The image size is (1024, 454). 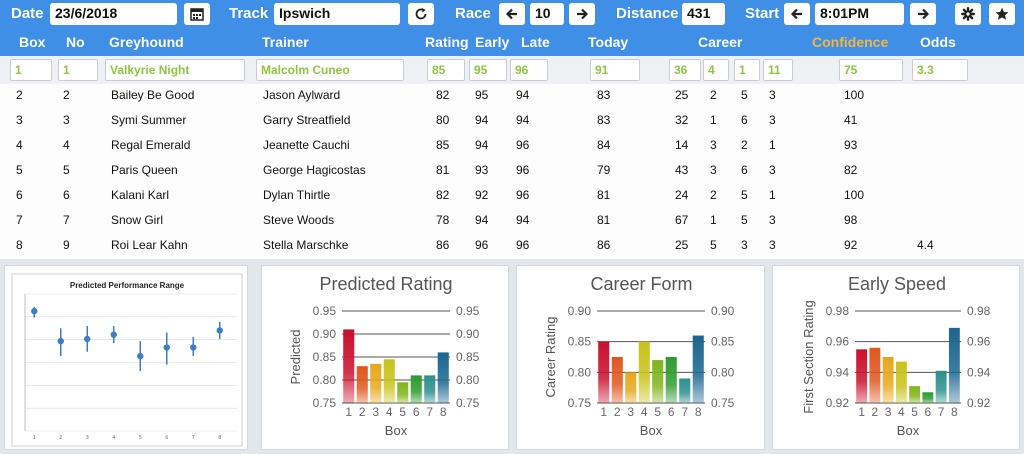 What do you see at coordinates (716, 70) in the screenshot?
I see `selected-career-1st: 4` at bounding box center [716, 70].